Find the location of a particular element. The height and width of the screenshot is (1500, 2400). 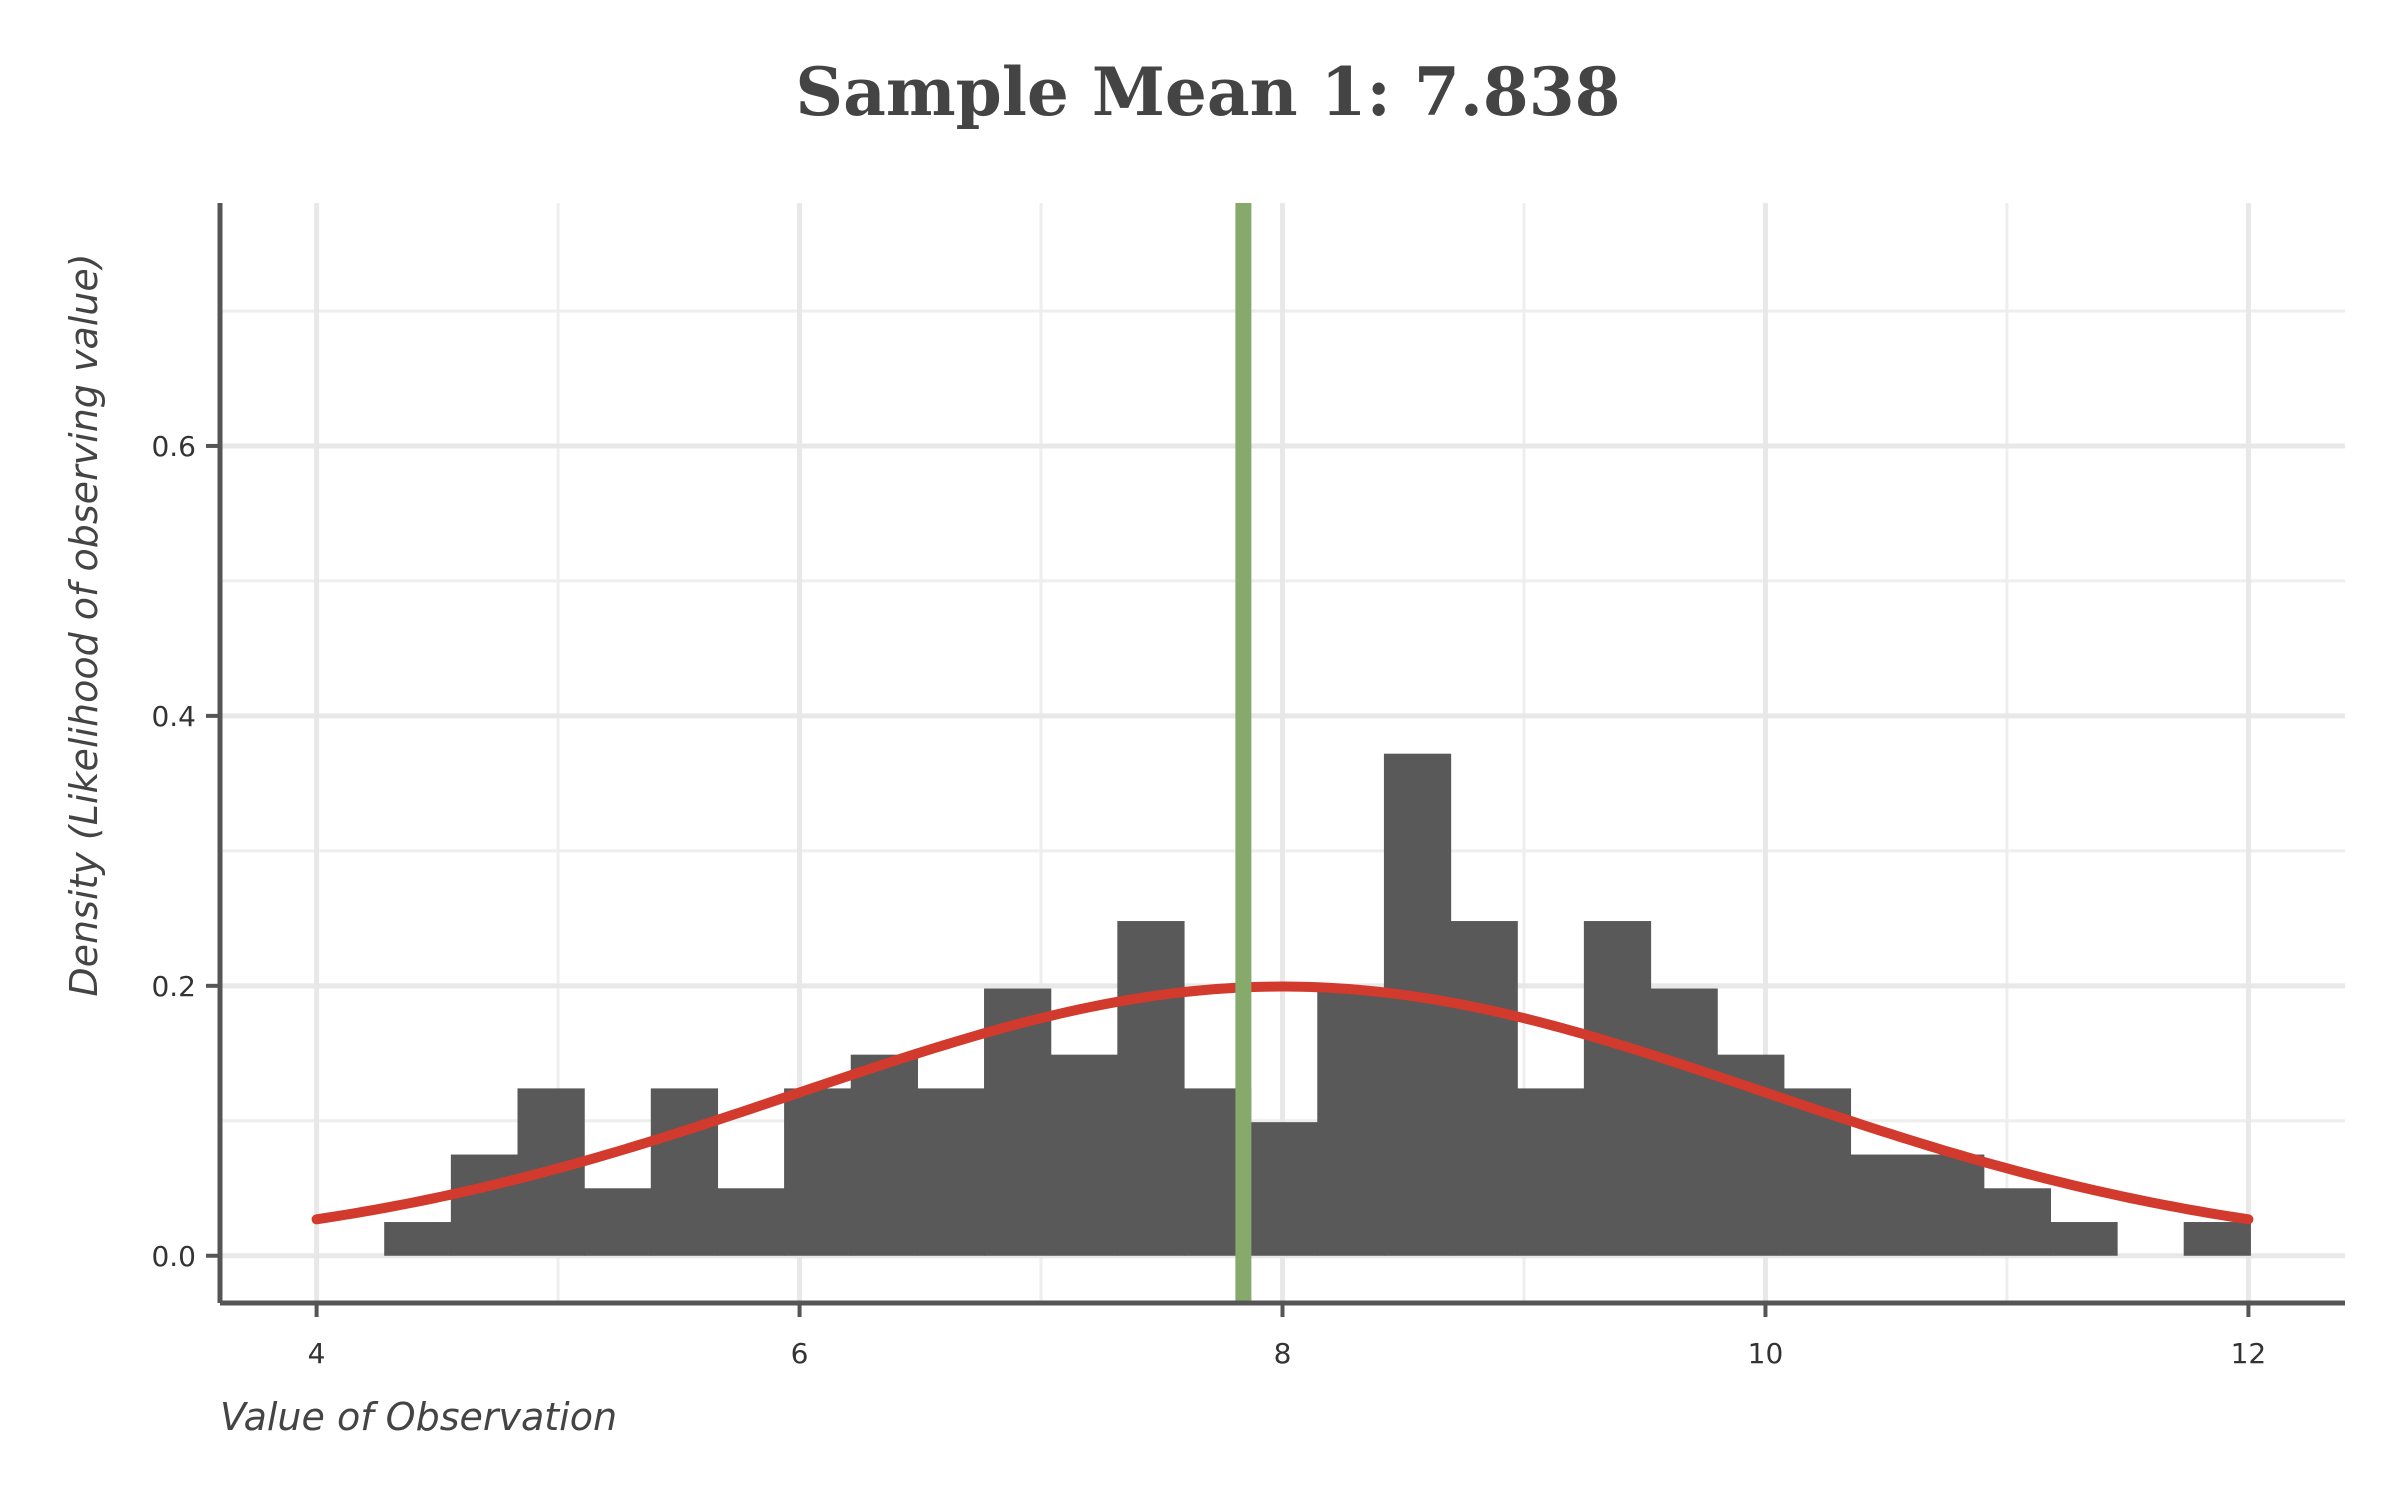

x-tick-label: 6 is located at coordinates (800, 1353).